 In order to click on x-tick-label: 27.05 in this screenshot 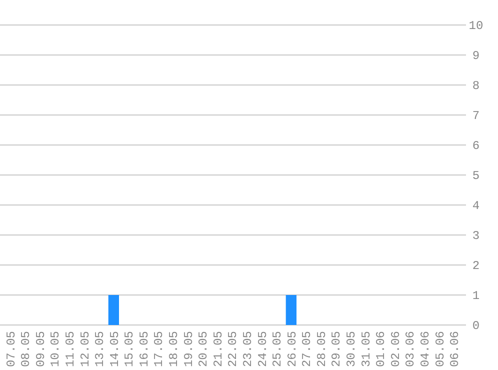, I will do `click(307, 349)`.